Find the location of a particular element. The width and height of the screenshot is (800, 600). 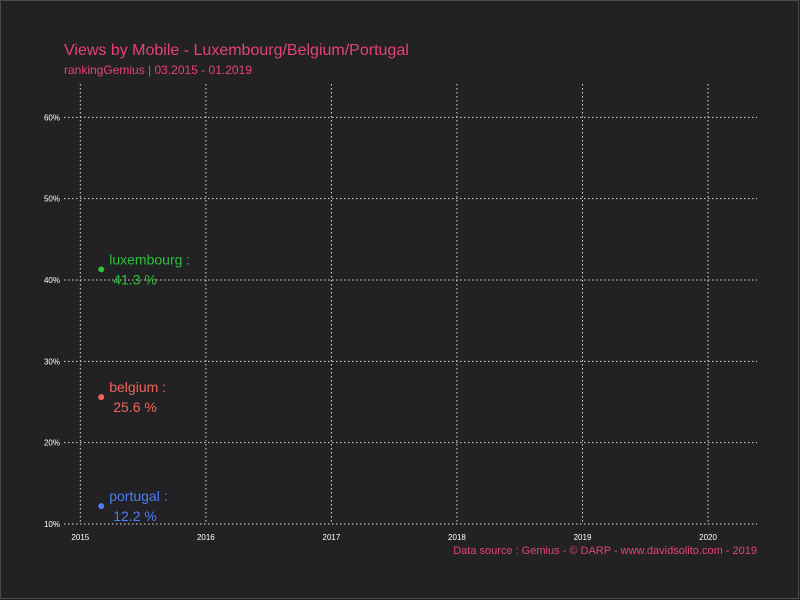

data-point-belgium is located at coordinates (101, 397).